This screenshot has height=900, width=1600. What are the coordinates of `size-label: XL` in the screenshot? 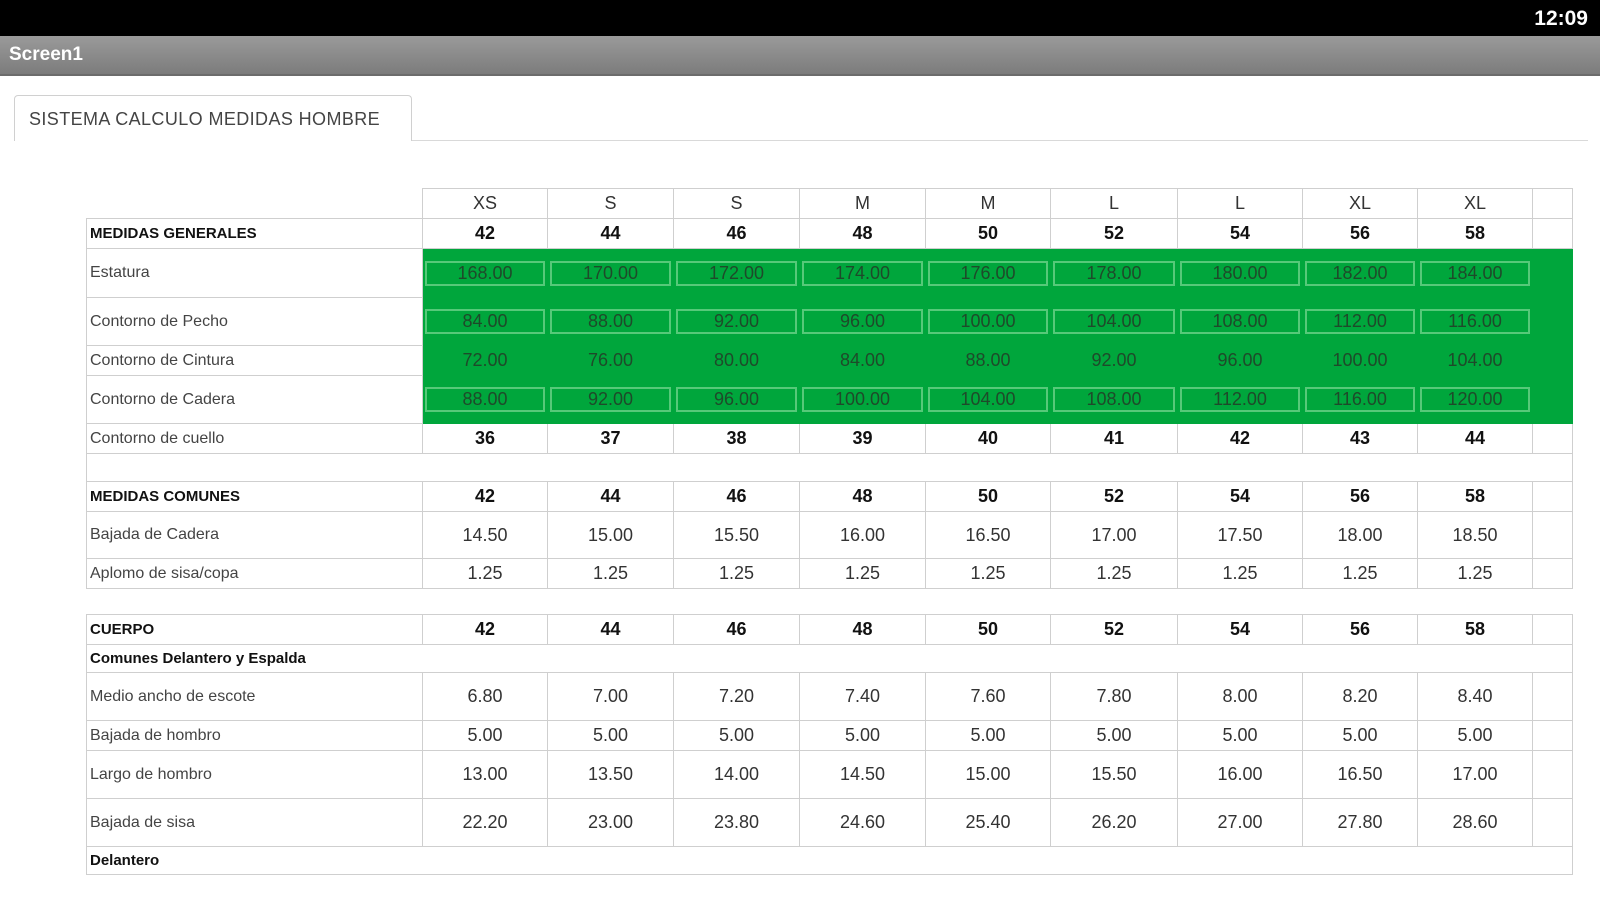 It's located at (1475, 203).